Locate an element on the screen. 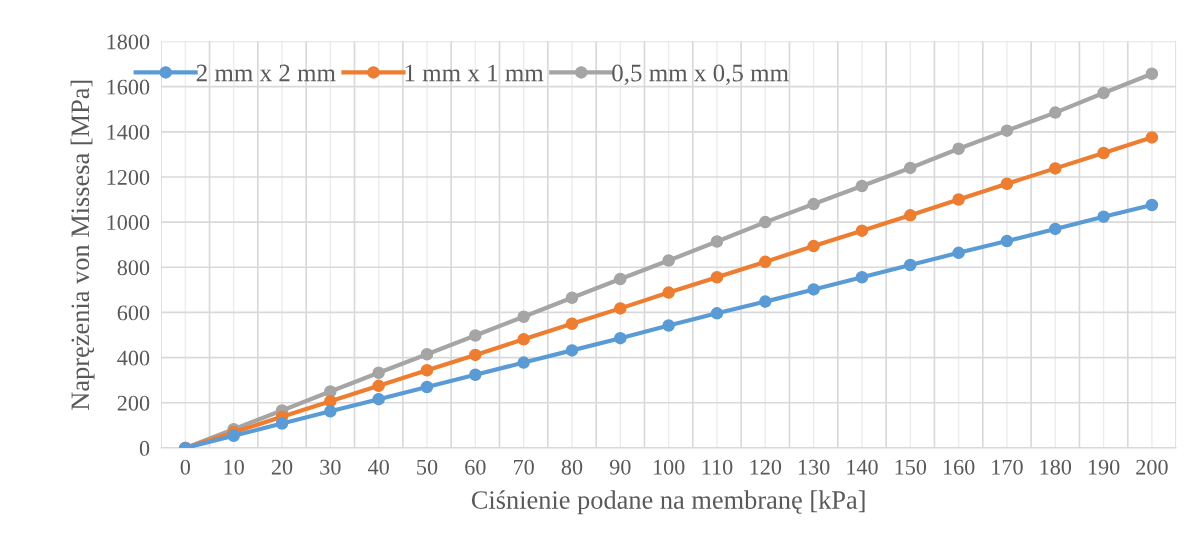 The image size is (1194, 553). x-tick-label: 30 is located at coordinates (330, 467).